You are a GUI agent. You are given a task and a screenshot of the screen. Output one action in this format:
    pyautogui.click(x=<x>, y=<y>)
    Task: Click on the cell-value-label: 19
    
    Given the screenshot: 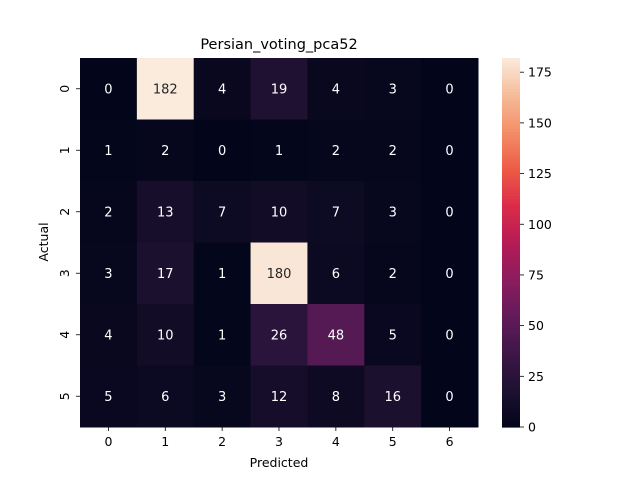 What is the action you would take?
    pyautogui.click(x=279, y=89)
    